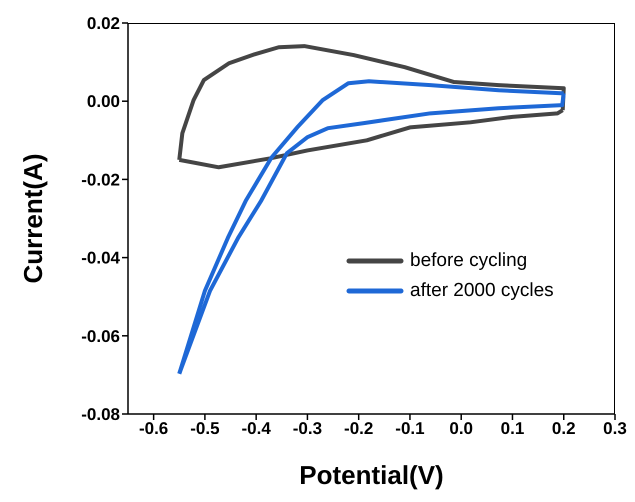 The height and width of the screenshot is (502, 635). Describe the element at coordinates (103, 102) in the screenshot. I see `y-tick-label: 0.00` at that location.